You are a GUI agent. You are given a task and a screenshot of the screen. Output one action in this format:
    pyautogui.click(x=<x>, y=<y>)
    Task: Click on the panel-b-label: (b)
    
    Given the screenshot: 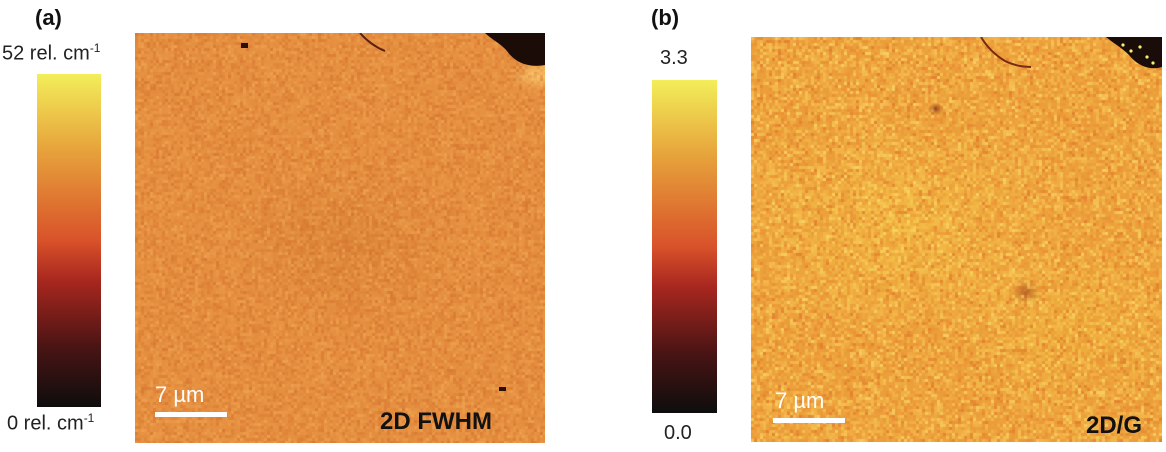 What is the action you would take?
    pyautogui.click(x=665, y=17)
    